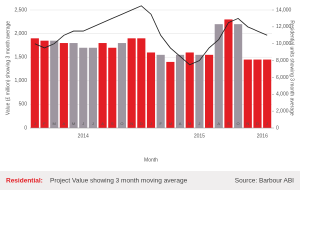  What do you see at coordinates (199, 136) in the screenshot?
I see `year-label: 2015` at bounding box center [199, 136].